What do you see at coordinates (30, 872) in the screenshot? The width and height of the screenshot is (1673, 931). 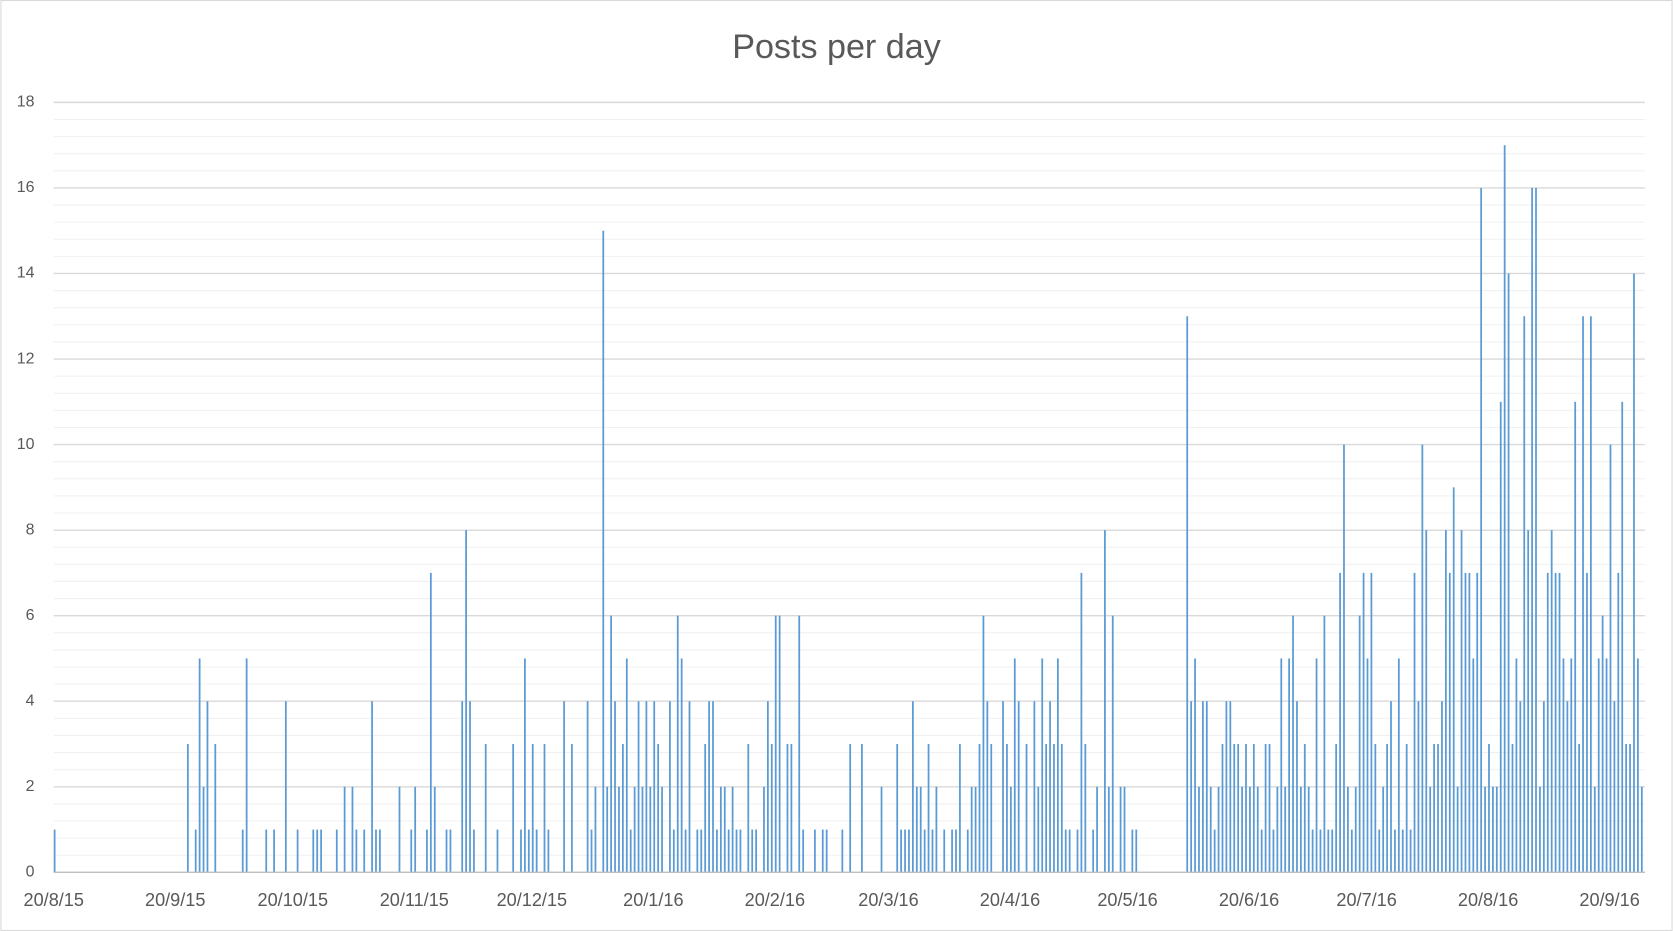 I see `y-tick-label: 0` at bounding box center [30, 872].